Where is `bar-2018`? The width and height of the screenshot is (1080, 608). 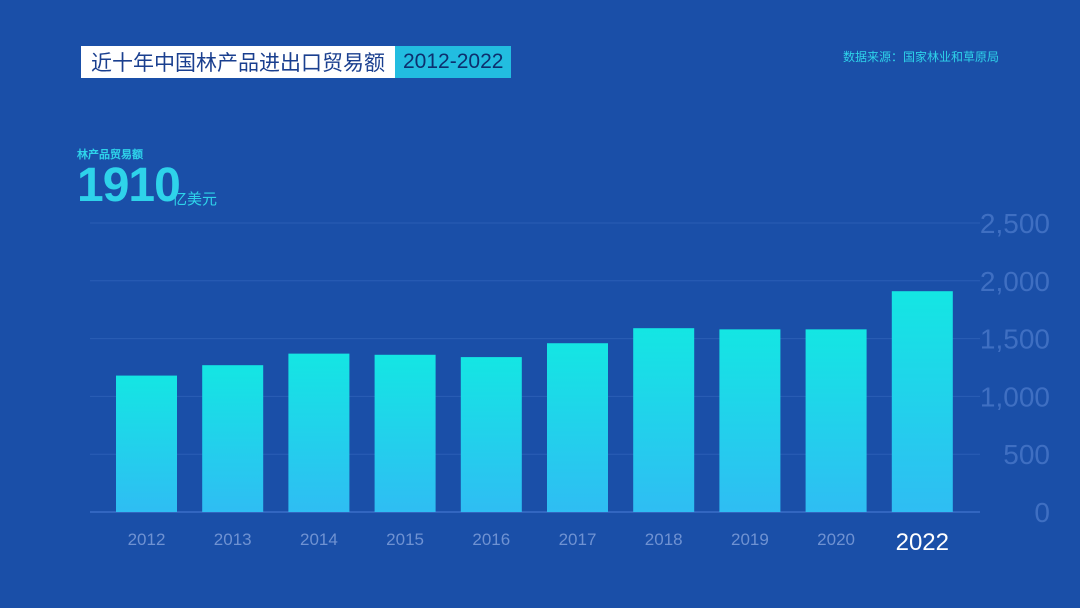 bar-2018 is located at coordinates (664, 420).